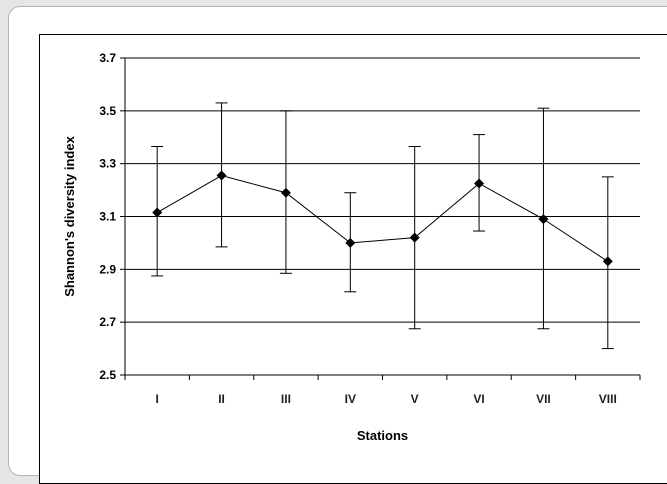 The image size is (667, 484). What do you see at coordinates (107, 322) in the screenshot?
I see `y-tick-label: 2.7` at bounding box center [107, 322].